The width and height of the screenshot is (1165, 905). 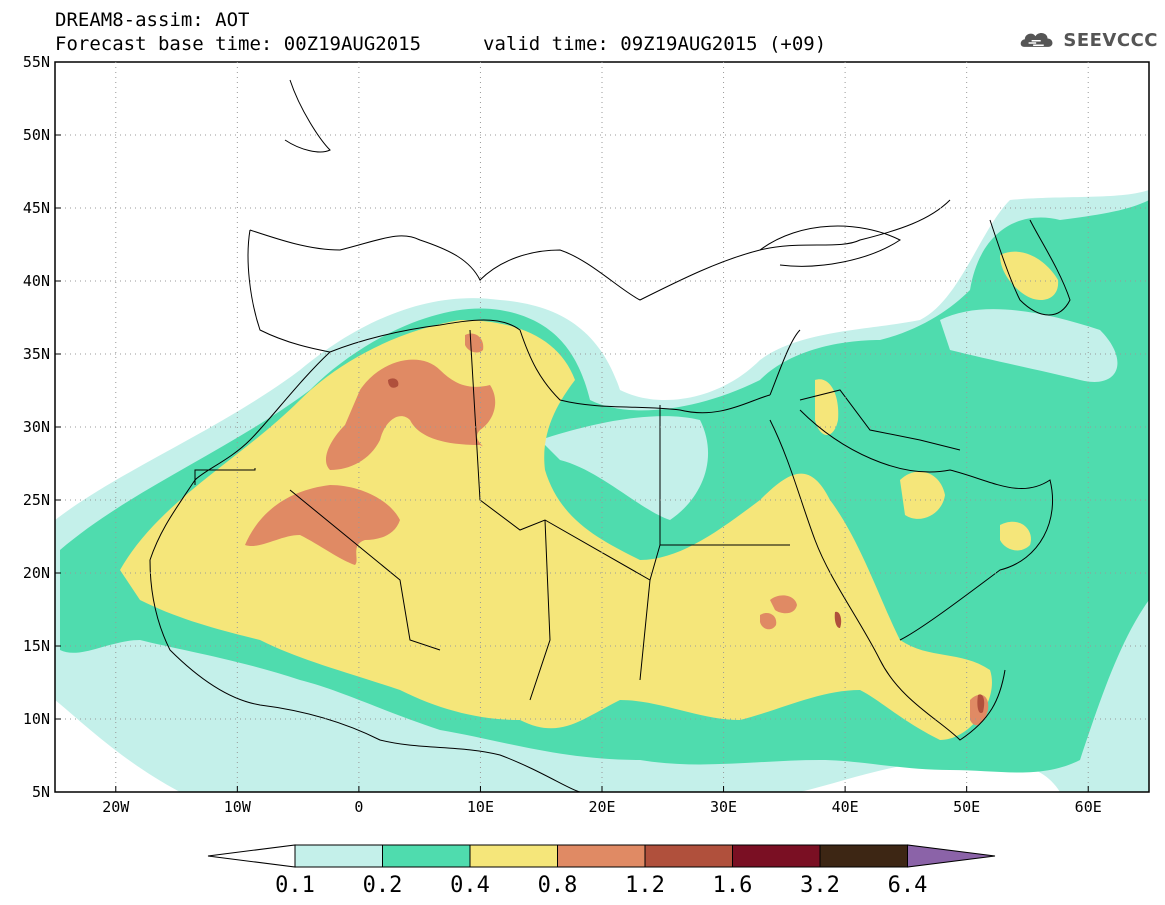 I want to click on coastline-uk, so click(x=307, y=116).